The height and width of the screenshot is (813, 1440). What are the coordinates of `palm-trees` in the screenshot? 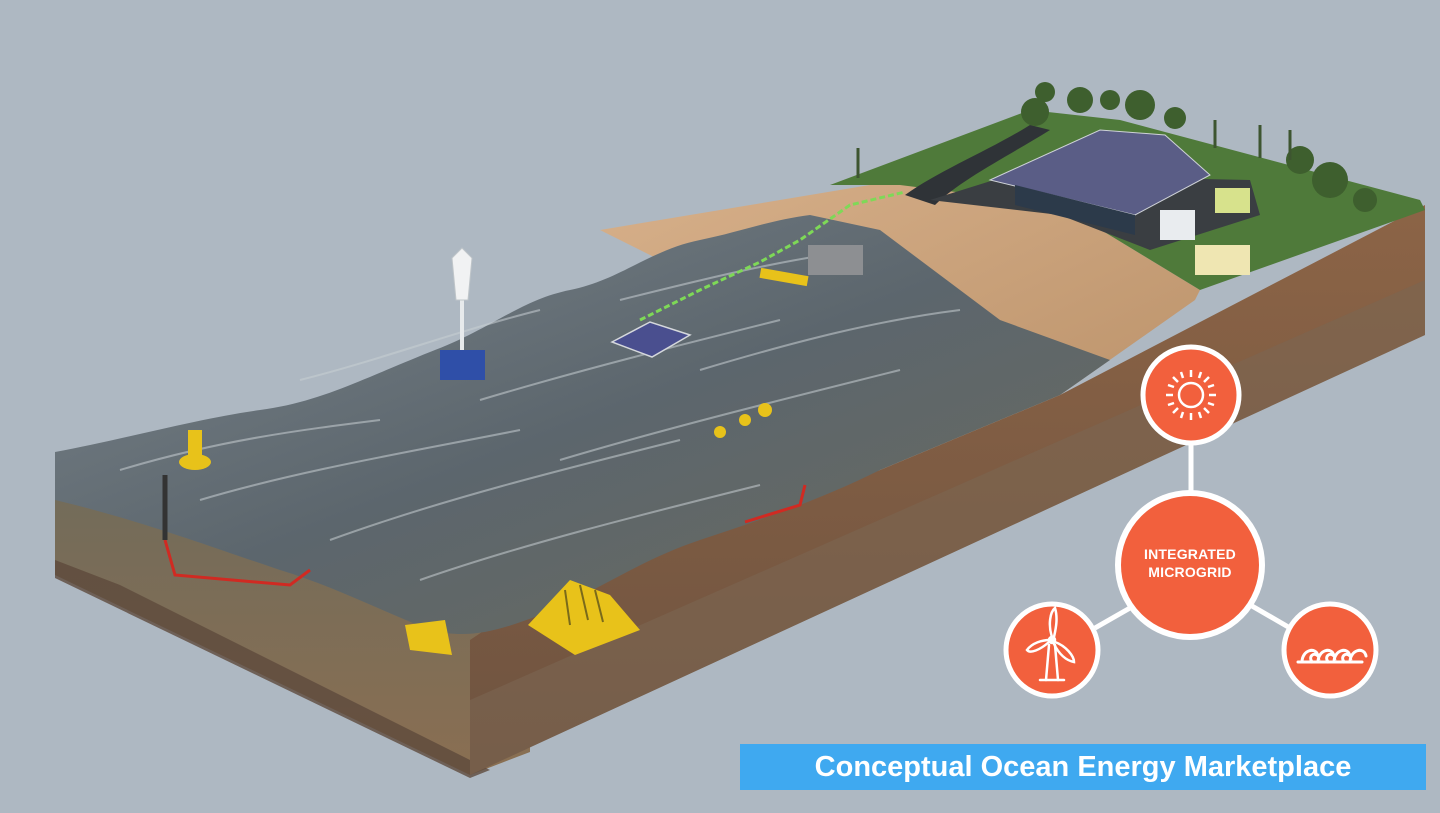 It's located at (1074, 149).